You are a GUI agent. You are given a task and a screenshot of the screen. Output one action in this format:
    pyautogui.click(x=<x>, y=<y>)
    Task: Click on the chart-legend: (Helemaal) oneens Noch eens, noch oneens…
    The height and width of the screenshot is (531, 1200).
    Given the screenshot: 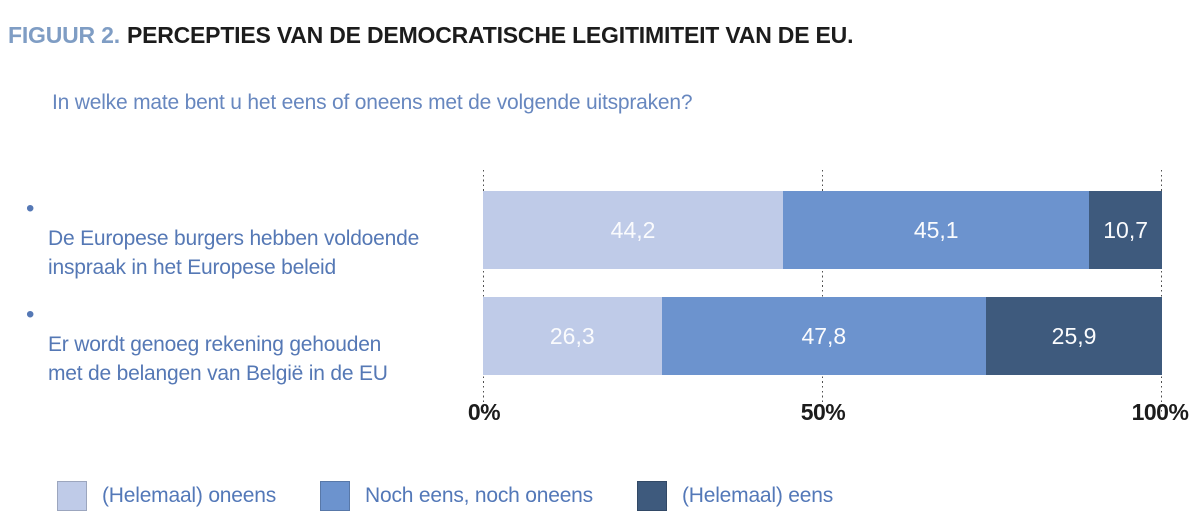 What is the action you would take?
    pyautogui.click(x=467, y=496)
    